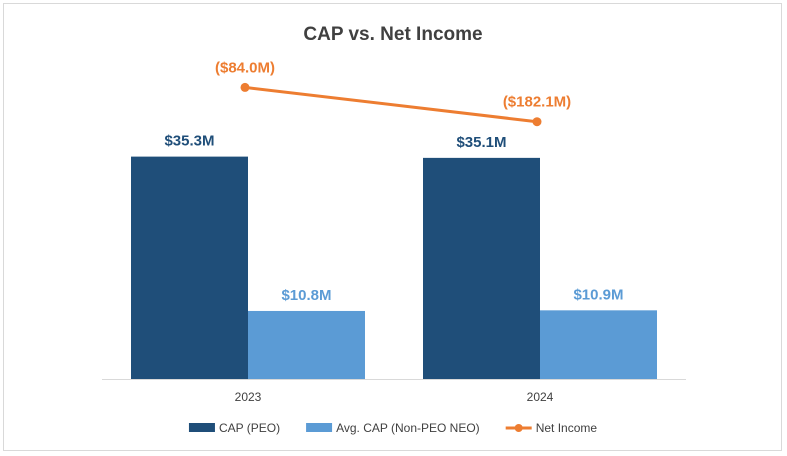  I want to click on bar-avg-cap-non-peo-neo-2023, so click(306, 344).